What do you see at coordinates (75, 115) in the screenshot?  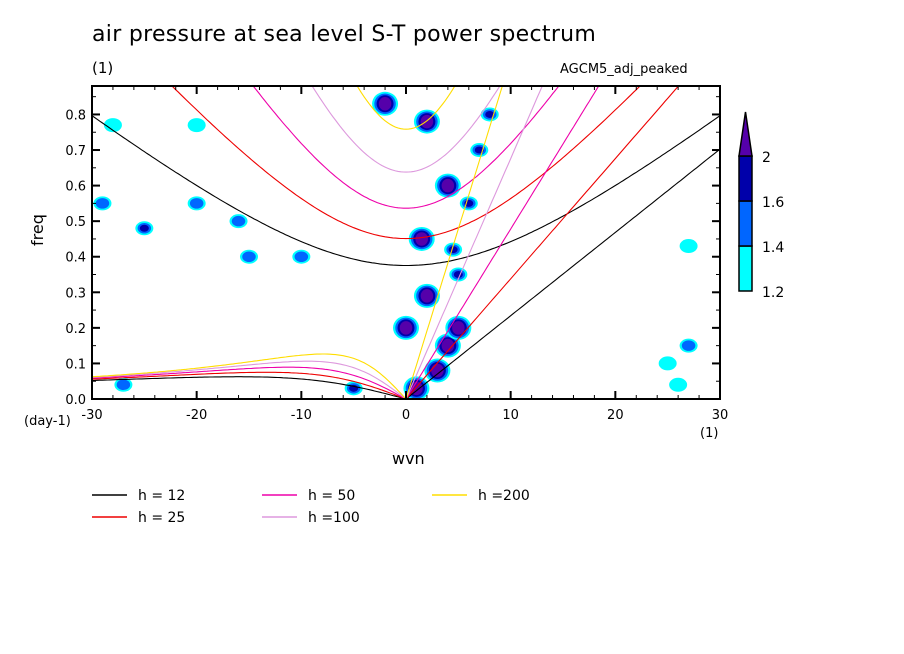 I see `y-tick-label: 0.8` at bounding box center [75, 115].